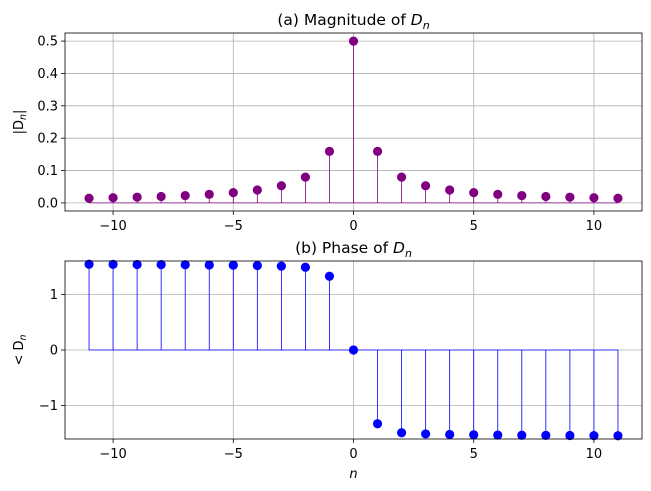  Describe the element at coordinates (408, 253) in the screenshot. I see `phase-title-subscript: n` at that location.